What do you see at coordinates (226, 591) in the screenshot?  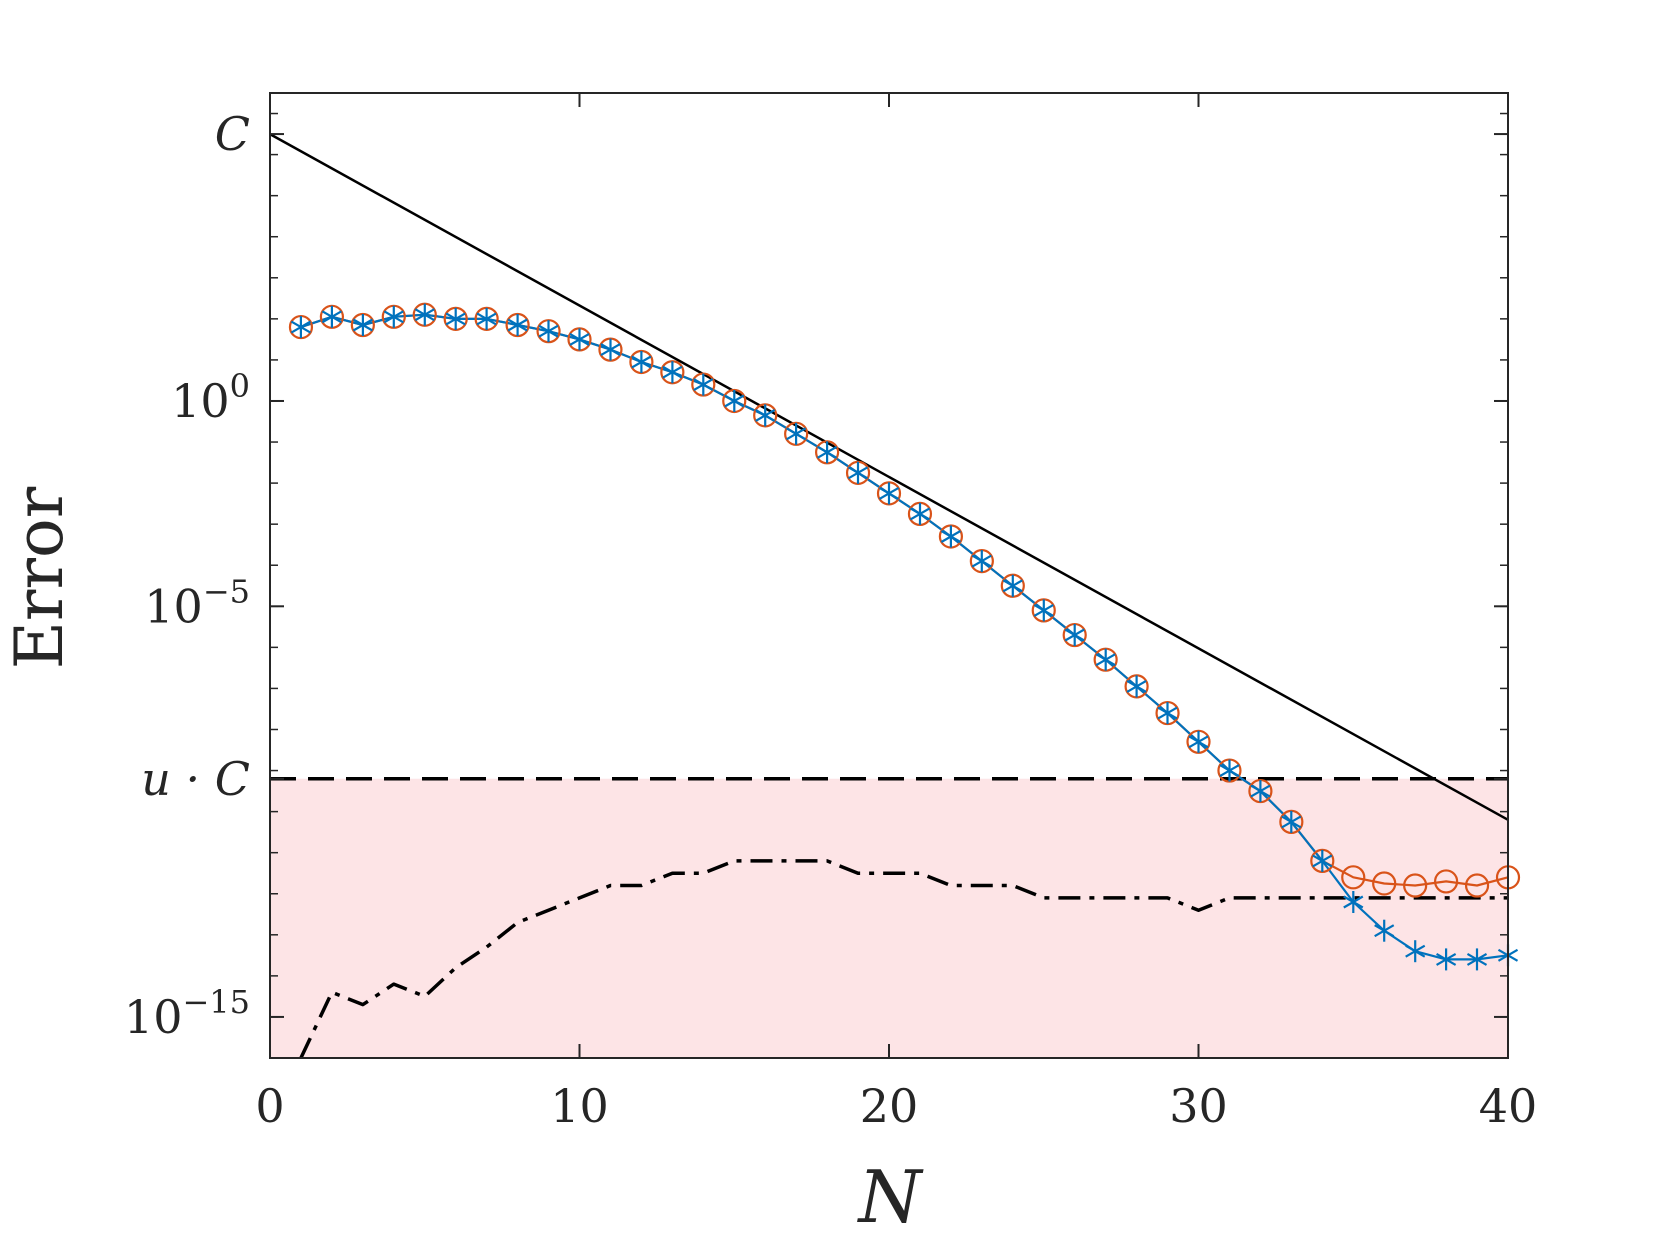 I see `y-tick-label-exponent: −5` at bounding box center [226, 591].